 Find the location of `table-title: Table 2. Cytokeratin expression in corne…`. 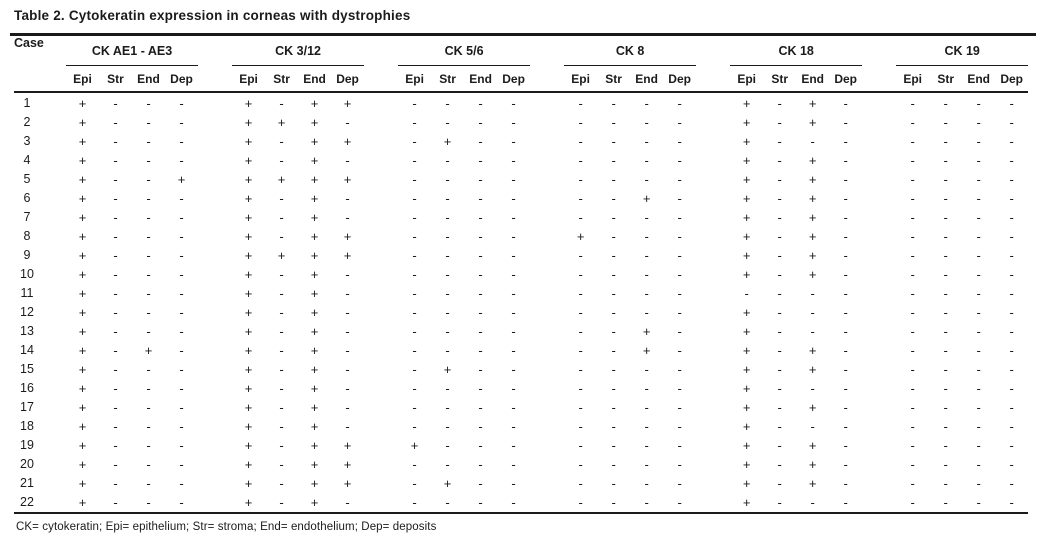

table-title: Table 2. Cytokeratin expression in corne… is located at coordinates (212, 15).